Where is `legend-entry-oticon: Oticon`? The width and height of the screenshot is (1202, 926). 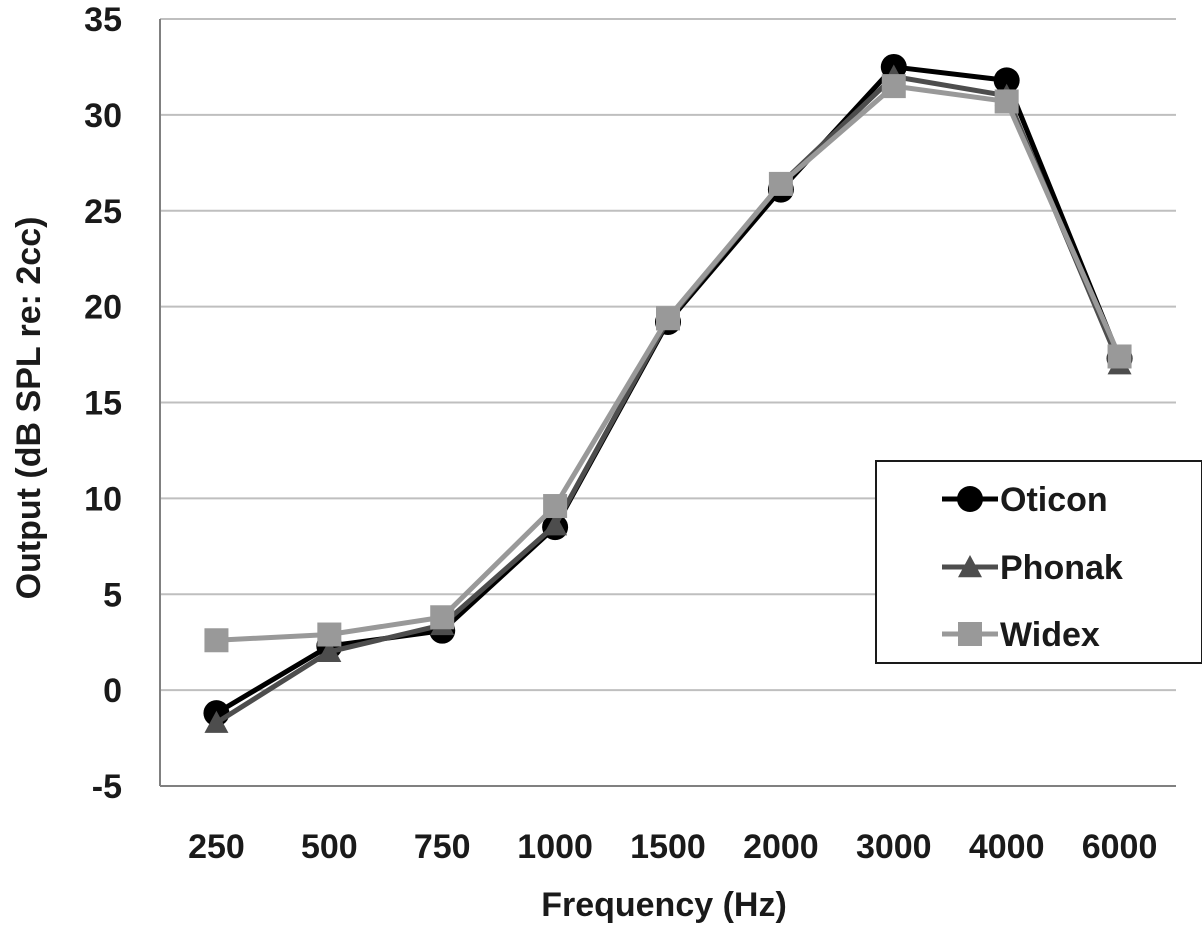
legend-entry-oticon: Oticon is located at coordinates (1025, 500).